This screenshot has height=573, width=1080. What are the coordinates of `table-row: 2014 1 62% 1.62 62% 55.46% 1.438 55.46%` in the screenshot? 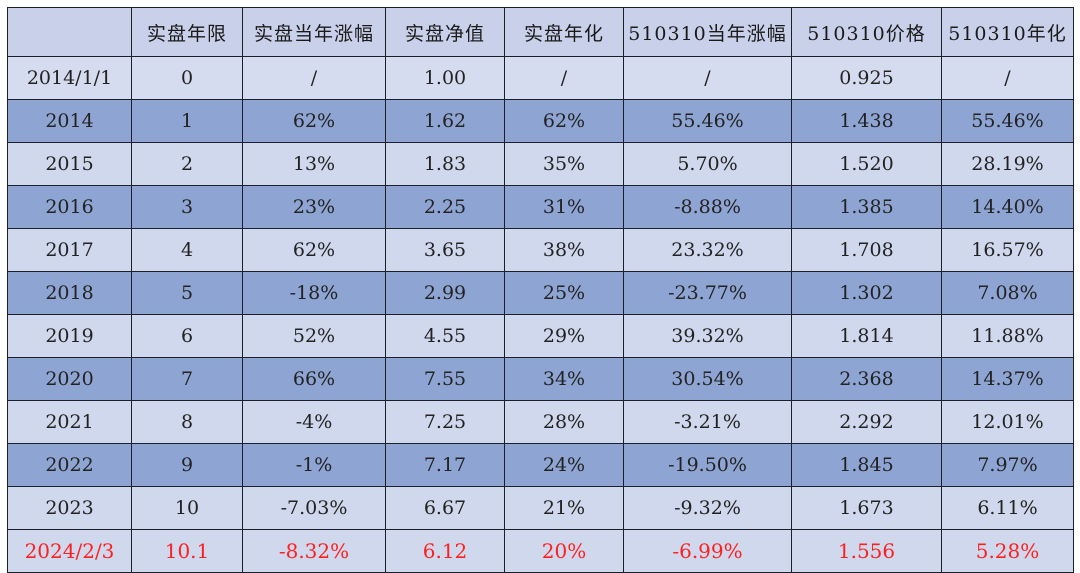 It's located at (540, 121).